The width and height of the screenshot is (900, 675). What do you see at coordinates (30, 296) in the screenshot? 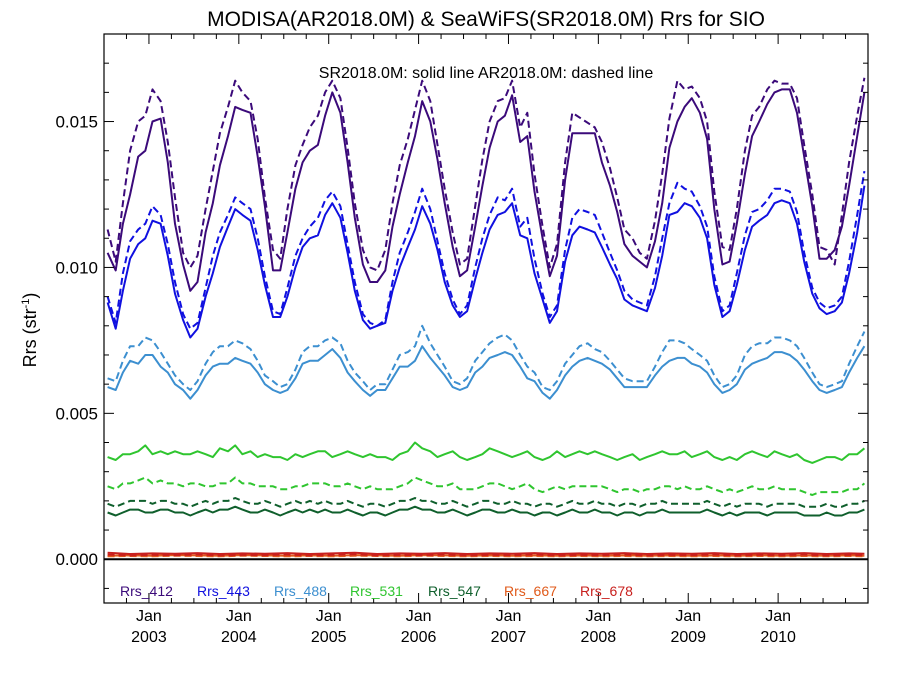
I see `y-axis-label-close: )` at bounding box center [30, 296].